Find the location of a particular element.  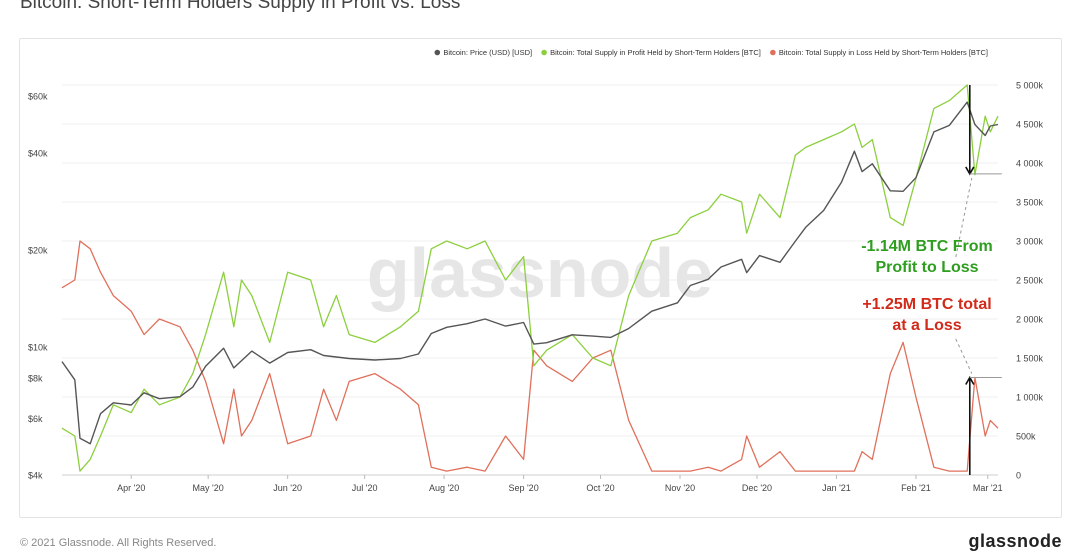

y-right-tick-label: 0 is located at coordinates (1018, 476).